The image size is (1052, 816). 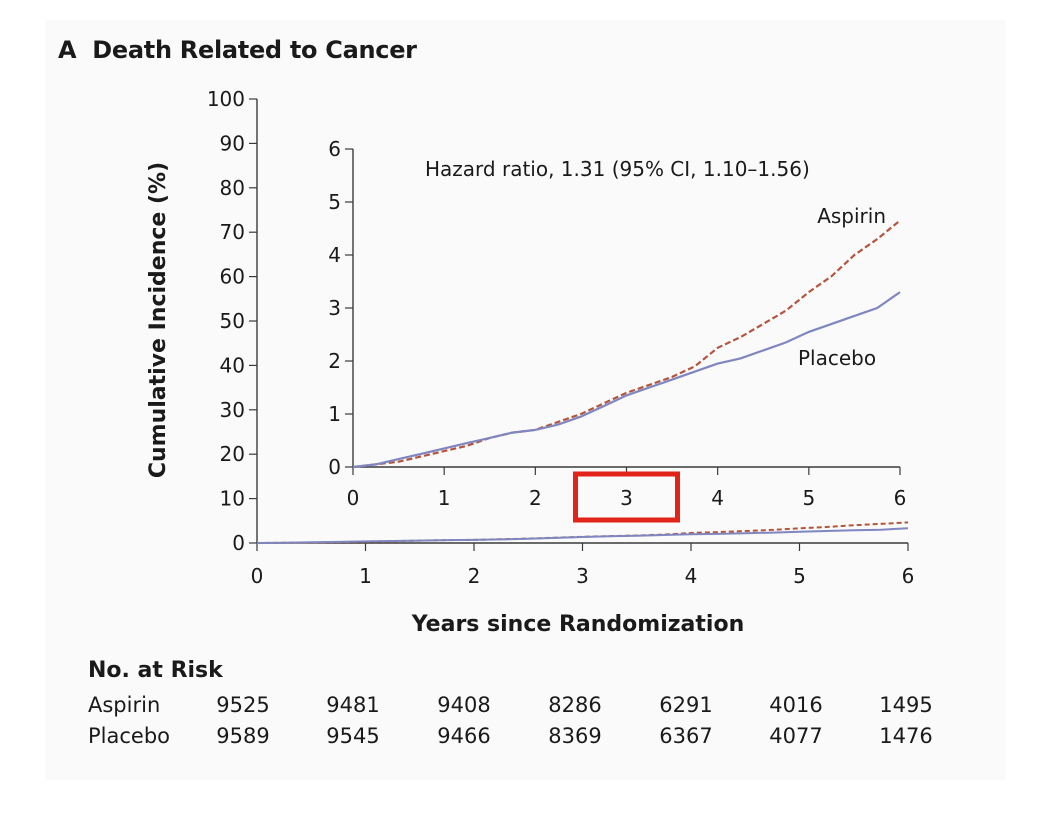 I want to click on x-tick-label: 1, so click(x=365, y=576).